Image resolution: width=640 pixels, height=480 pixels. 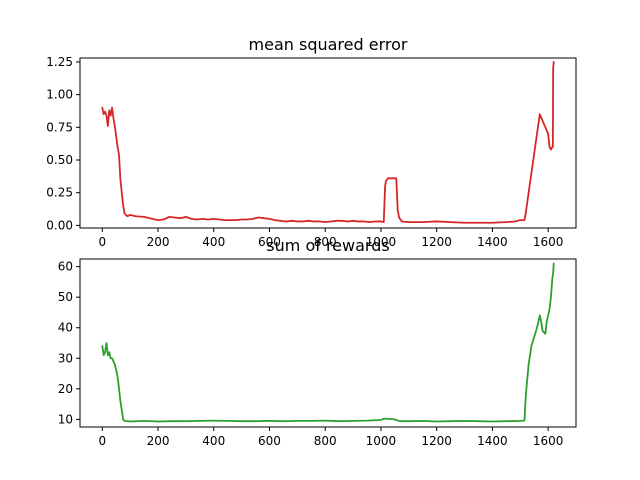 What do you see at coordinates (59, 160) in the screenshot?
I see `mse-y-tick-label: 0.50` at bounding box center [59, 160].